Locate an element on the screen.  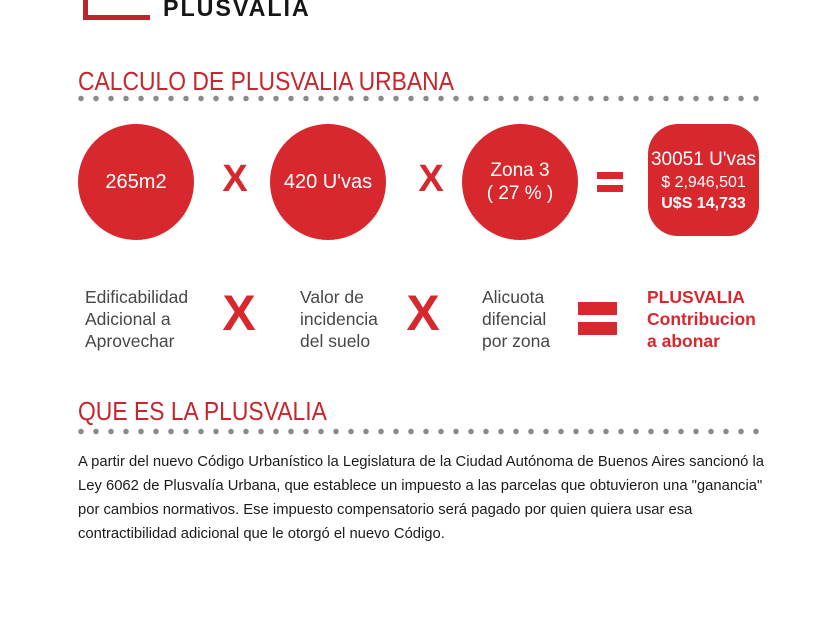
factor-circle-zona: Zona 3 ( 27 % ) is located at coordinates (520, 182).